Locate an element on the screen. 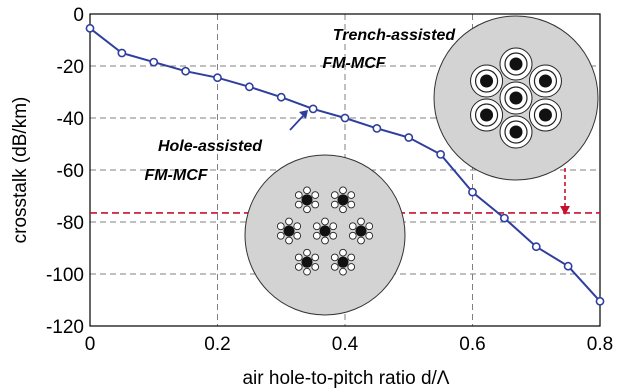 The height and width of the screenshot is (391, 622). y-tick-label: -120 is located at coordinates (65, 327).